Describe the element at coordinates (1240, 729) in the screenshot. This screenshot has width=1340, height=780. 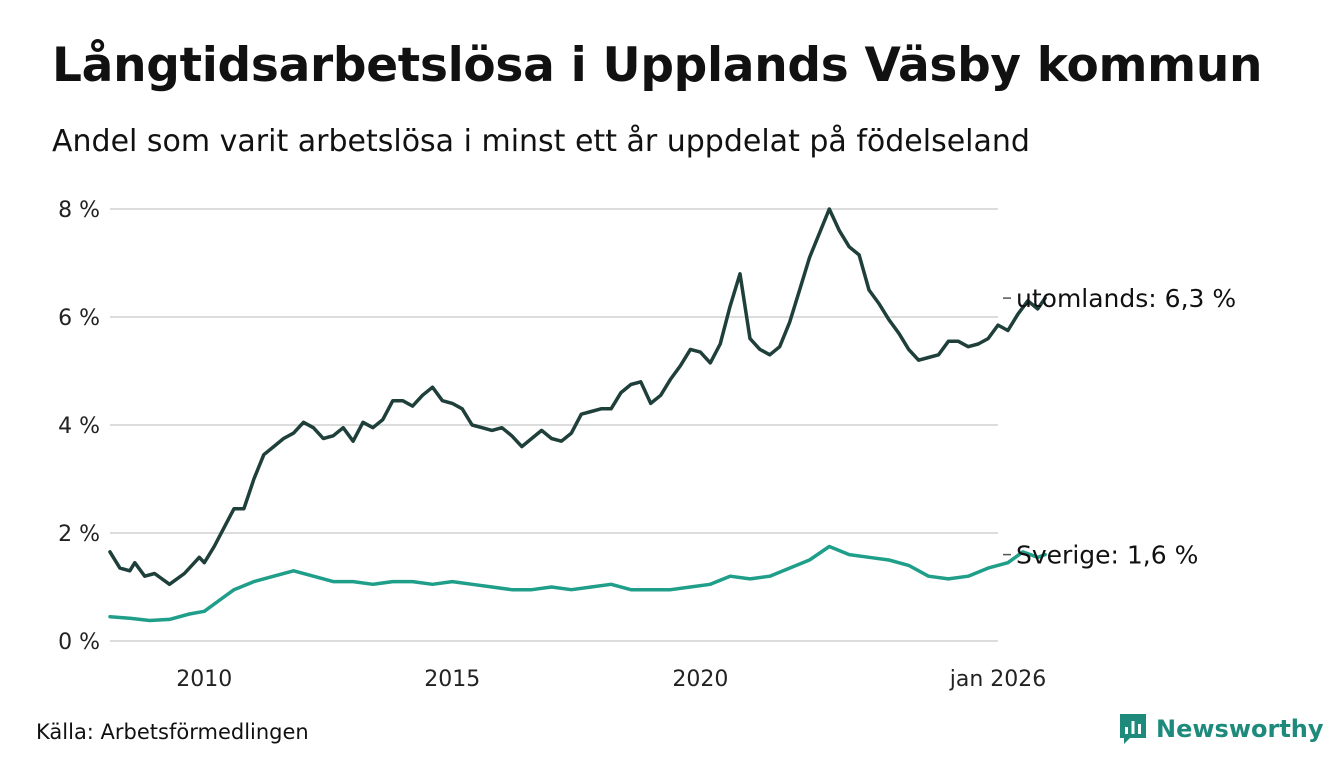
I see `brand-name: Newsworthy` at that location.